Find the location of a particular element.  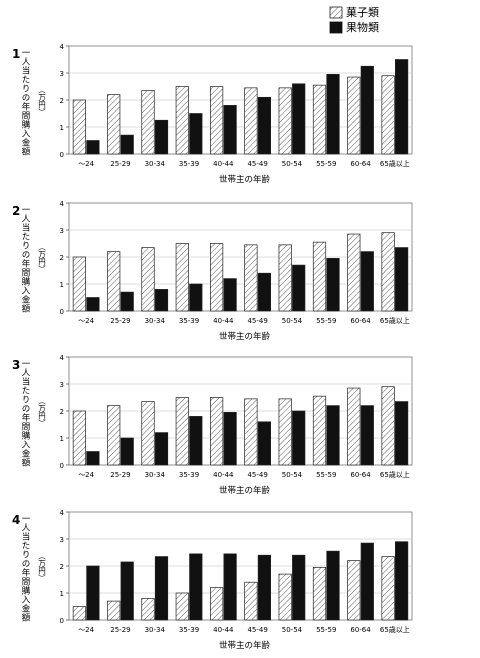

legend-swatch-hatch is located at coordinates (336, 12).